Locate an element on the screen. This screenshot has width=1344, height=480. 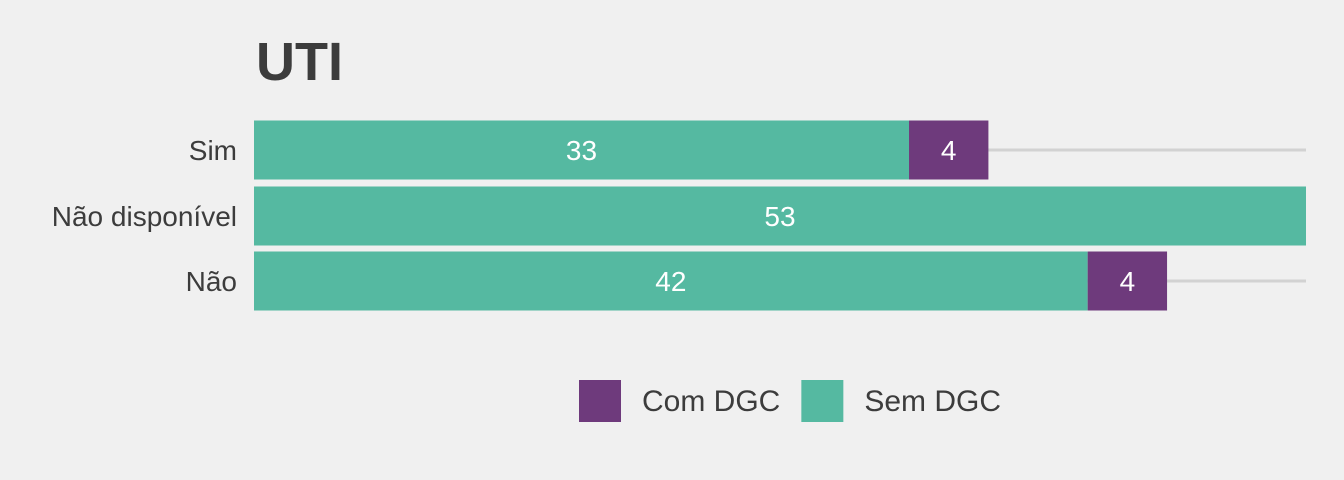
legend-label-sem-dgc: Sem DGC is located at coordinates (932, 401).